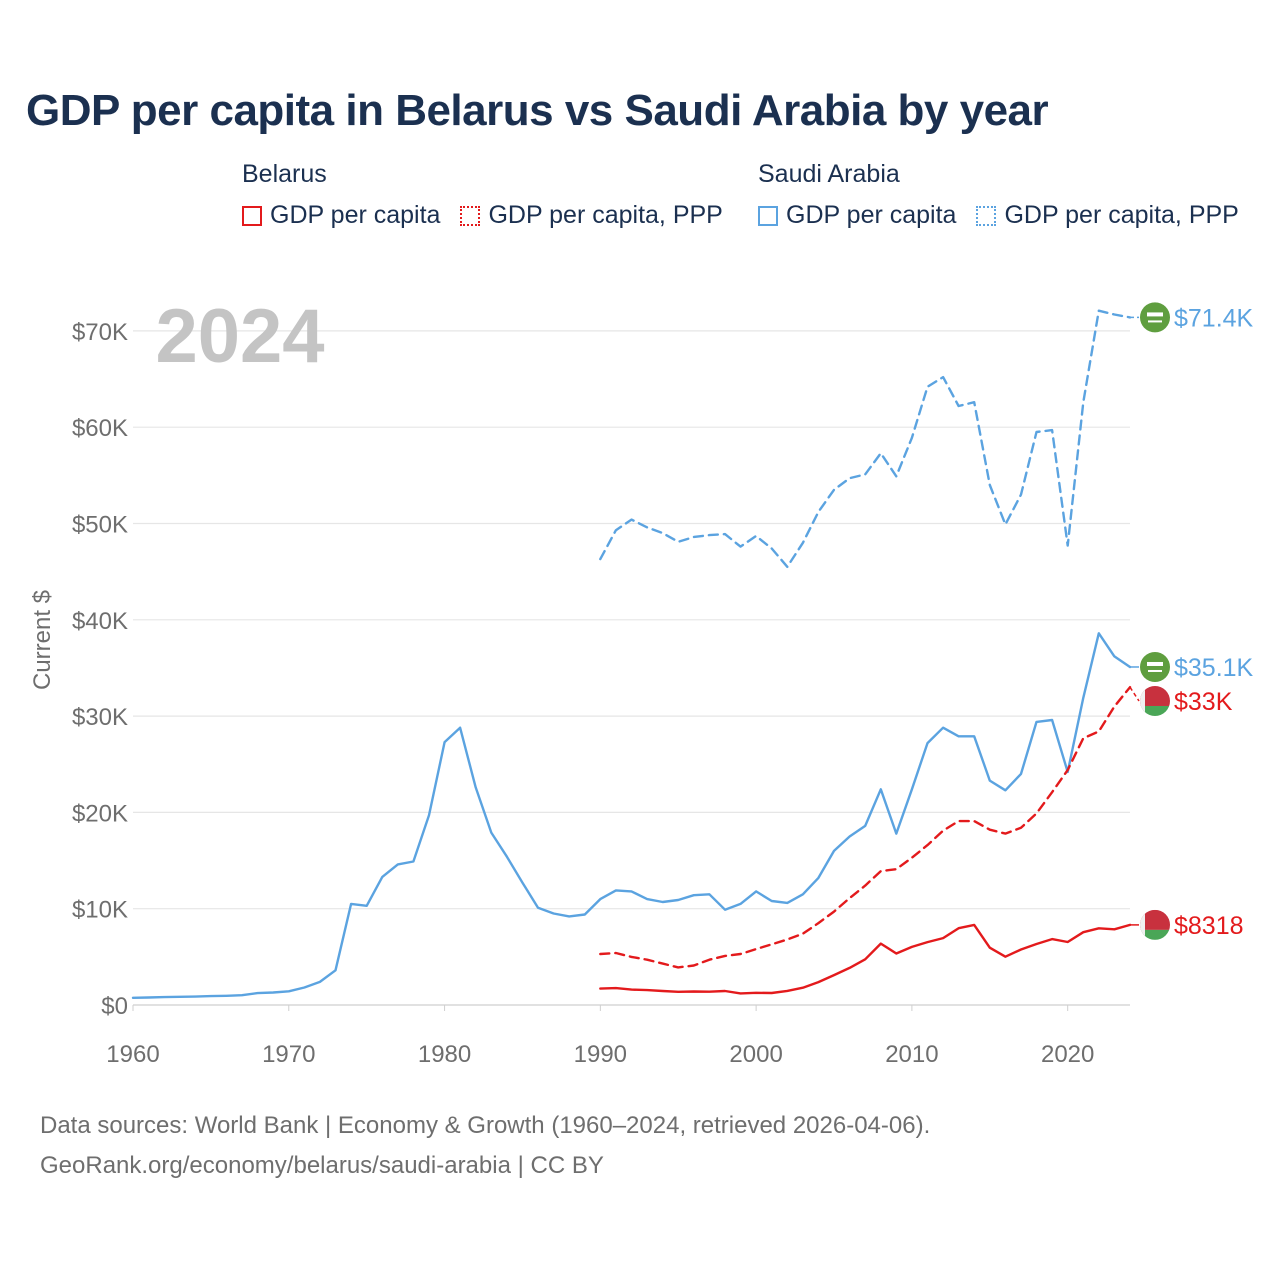 The image size is (1280, 1280). I want to click on x-tick-label: 1970, so click(288, 1054).